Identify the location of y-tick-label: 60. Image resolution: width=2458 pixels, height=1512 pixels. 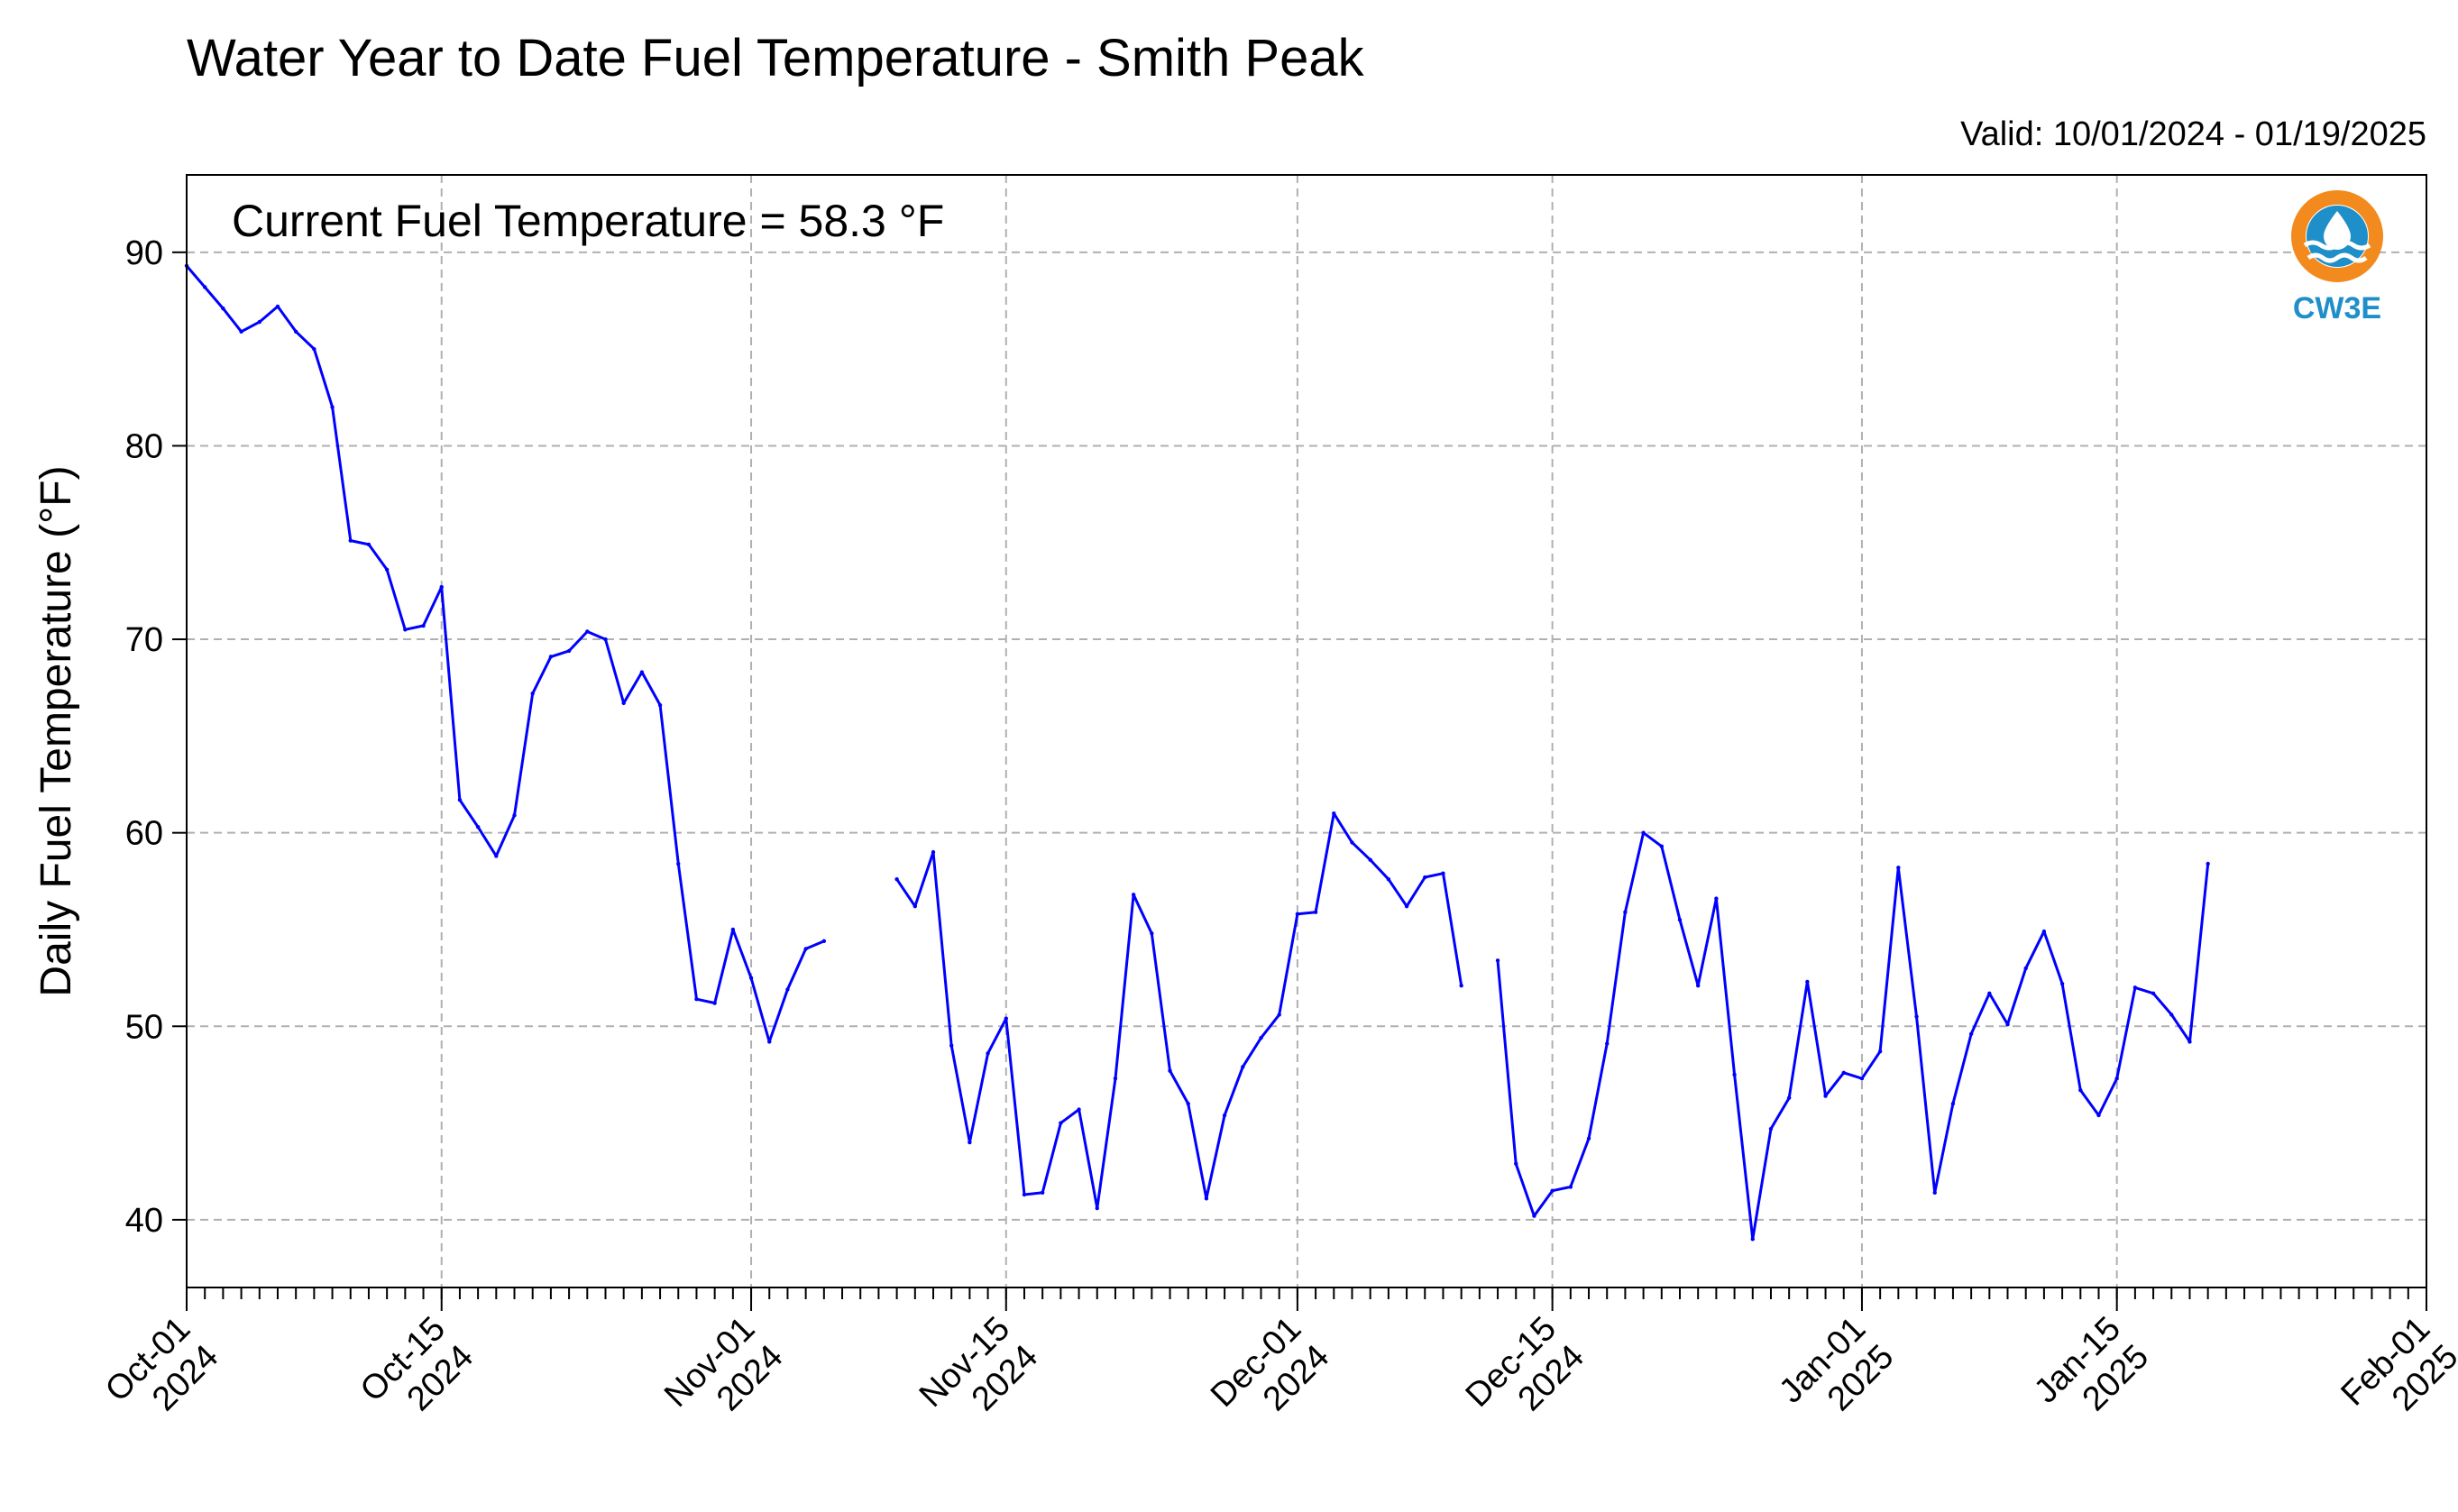
(144, 834).